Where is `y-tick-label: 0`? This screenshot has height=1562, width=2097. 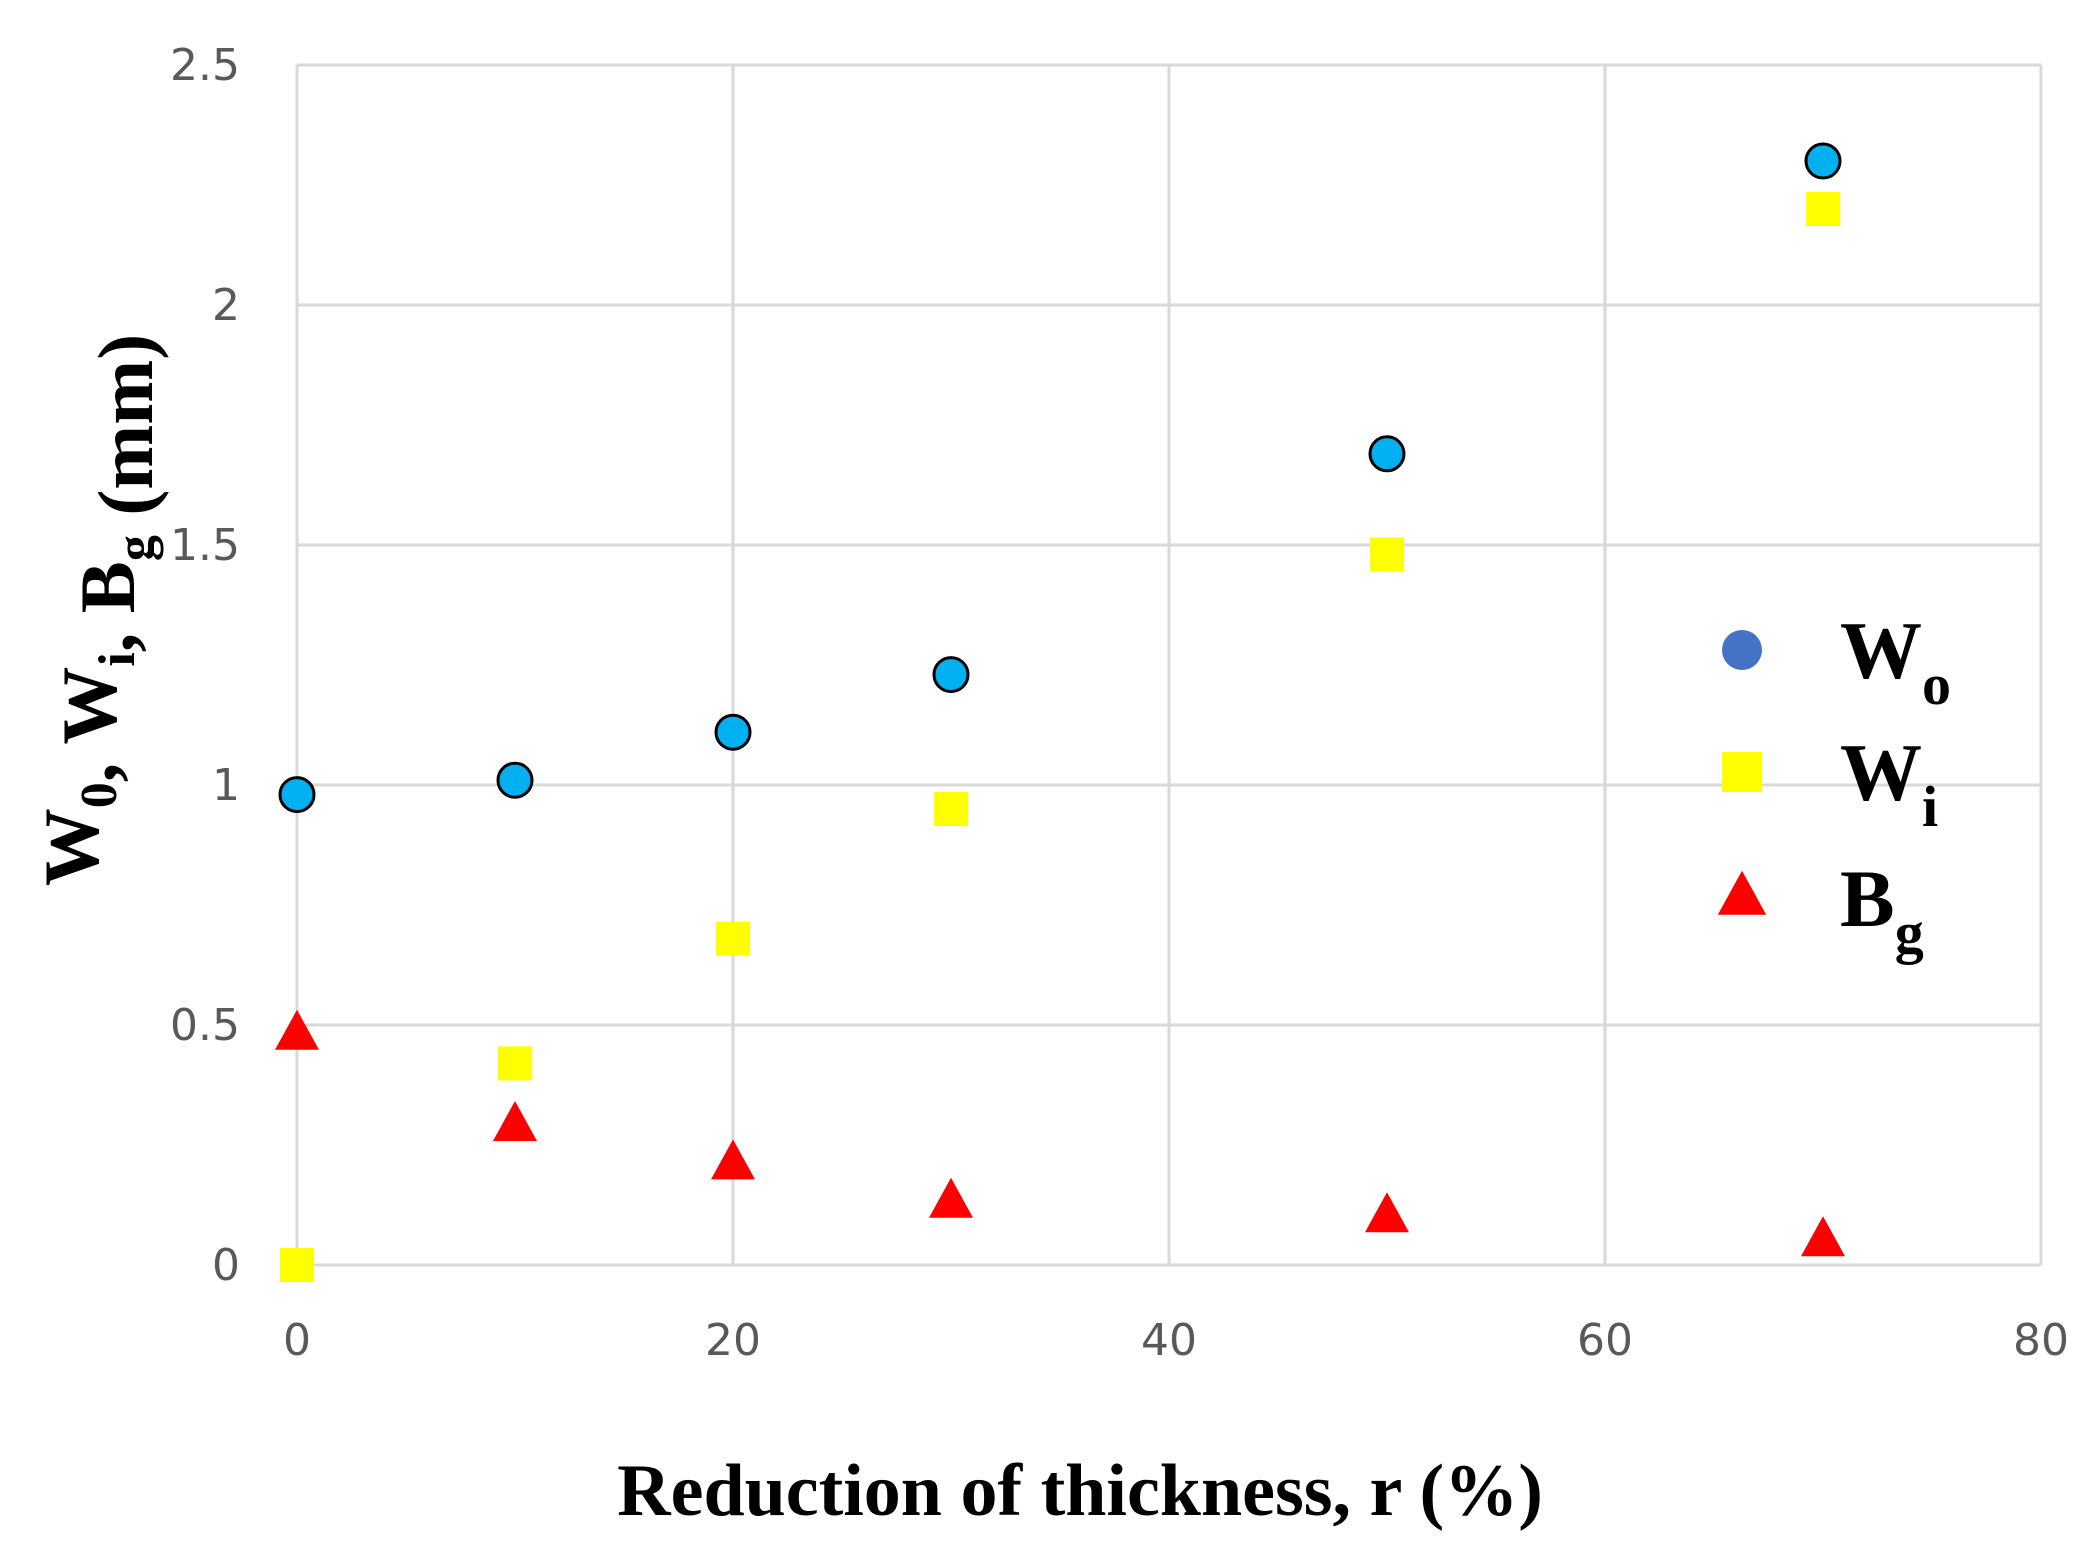
y-tick-label: 0 is located at coordinates (226, 1265).